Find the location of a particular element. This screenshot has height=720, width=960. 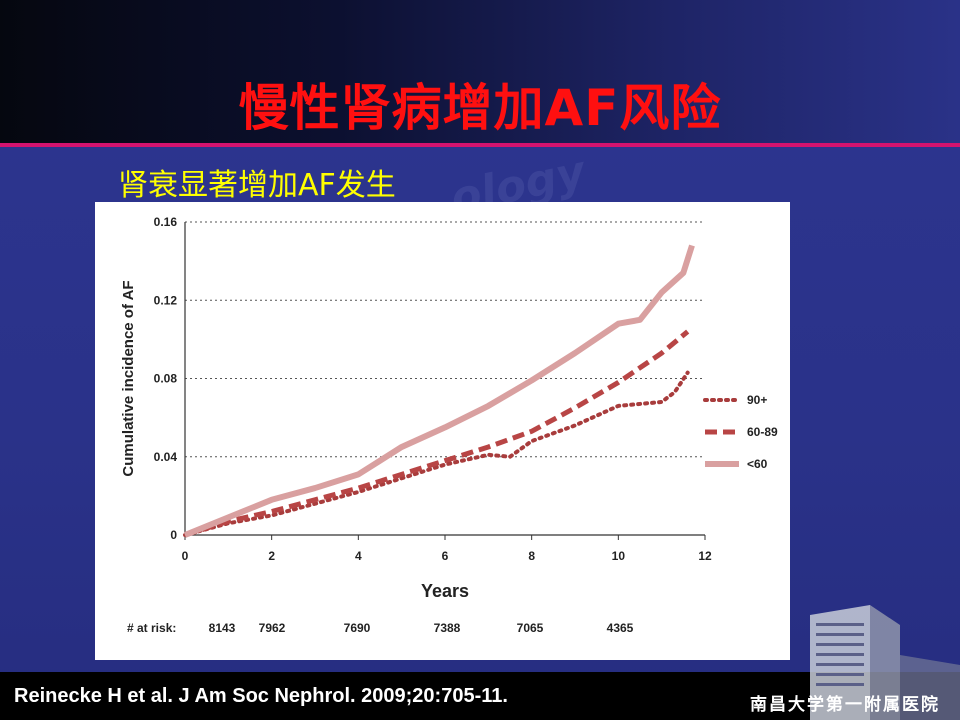

at-risk-value: 8143 is located at coordinates (222, 628).